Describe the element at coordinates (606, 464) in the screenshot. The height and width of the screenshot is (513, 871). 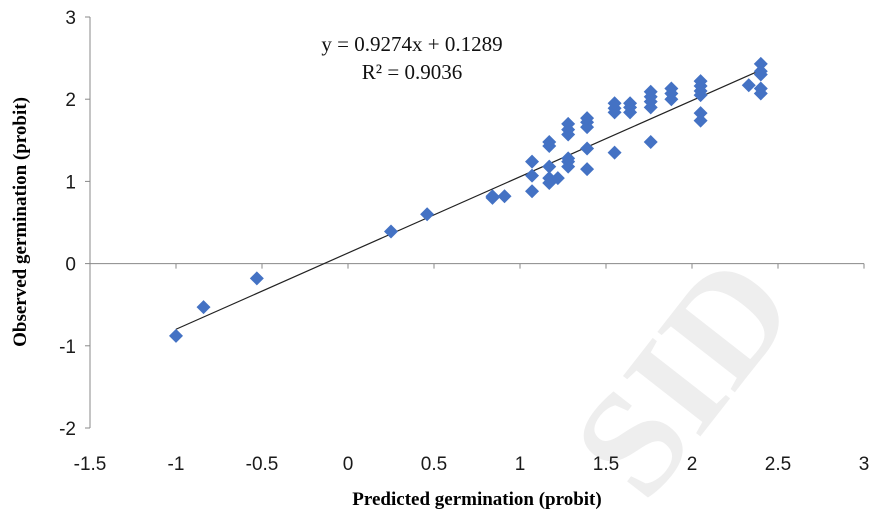
I see `x-tick-label: 1.5` at that location.